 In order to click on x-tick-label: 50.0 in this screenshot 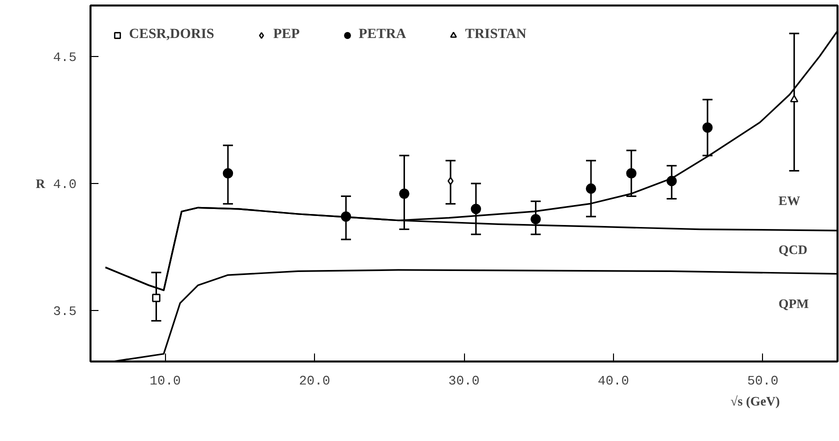, I will do `click(762, 381)`.